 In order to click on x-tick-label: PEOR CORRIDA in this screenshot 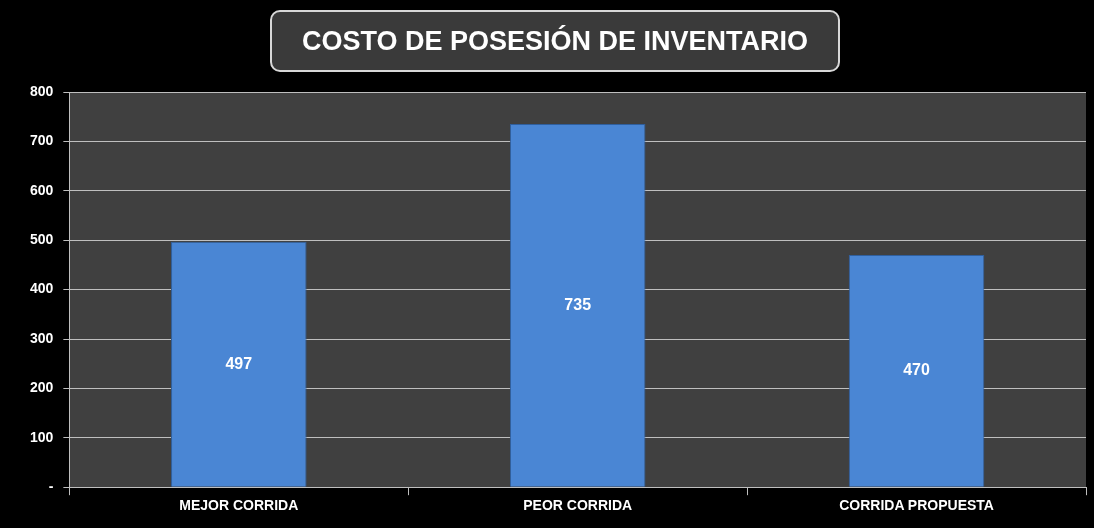, I will do `click(578, 505)`.